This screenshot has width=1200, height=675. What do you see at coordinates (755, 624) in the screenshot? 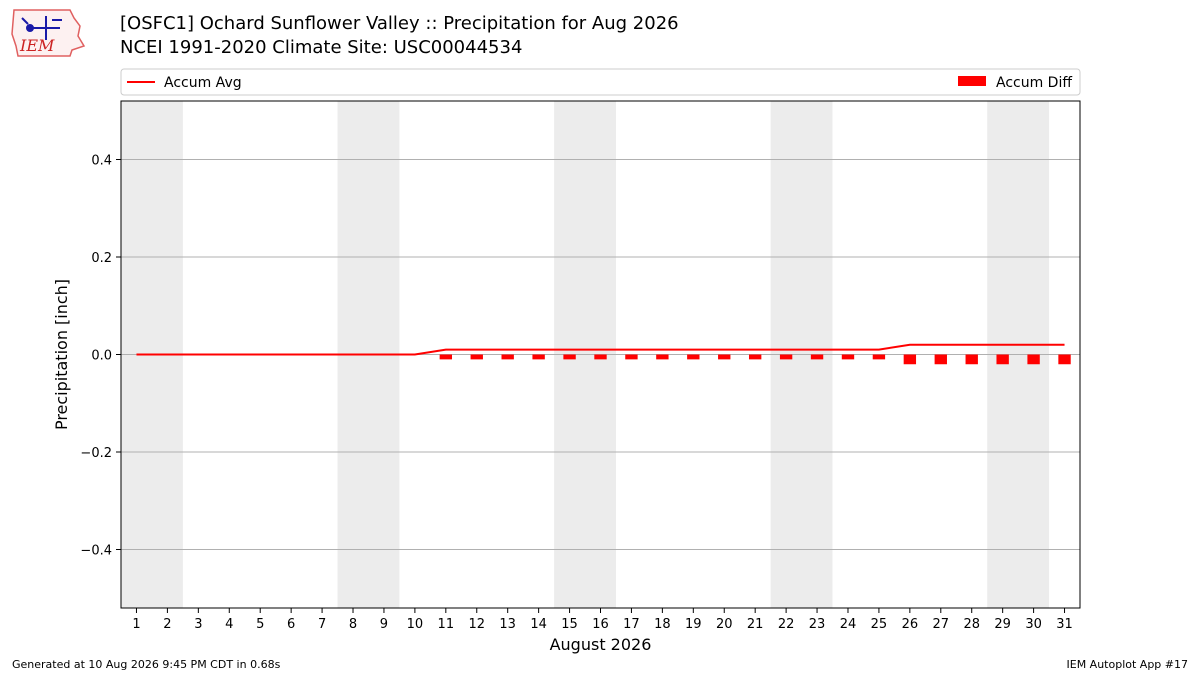
I see `x-tick-label: 21` at bounding box center [755, 624].